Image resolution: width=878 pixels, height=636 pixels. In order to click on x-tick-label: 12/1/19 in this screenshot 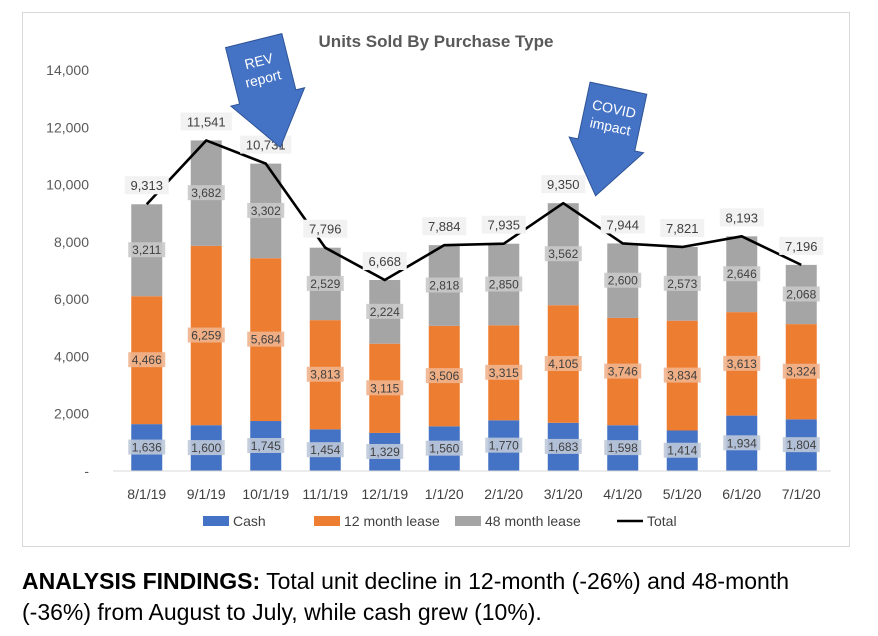, I will do `click(384, 494)`.